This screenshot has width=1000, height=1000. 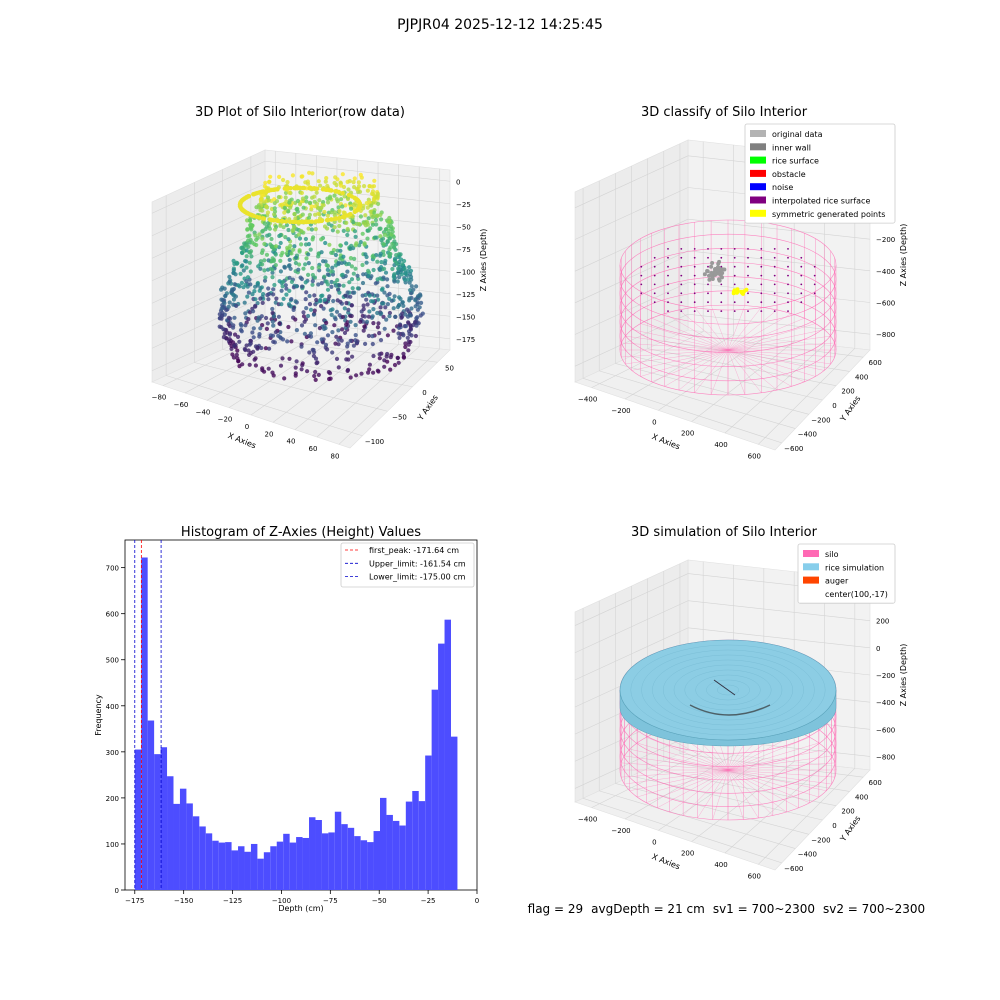 What do you see at coordinates (807, 435) in the screenshot?
I see `cls-ytick-label: −400` at bounding box center [807, 435].